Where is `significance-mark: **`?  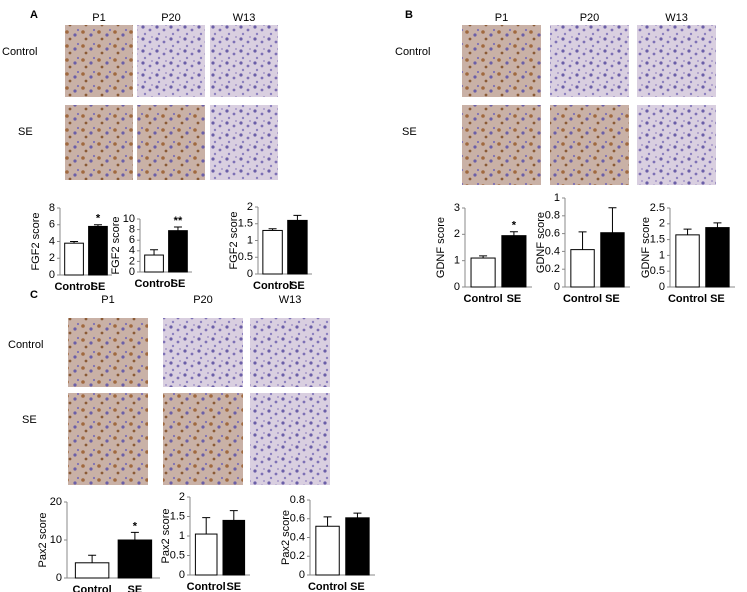 significance-mark: ** is located at coordinates (178, 221).